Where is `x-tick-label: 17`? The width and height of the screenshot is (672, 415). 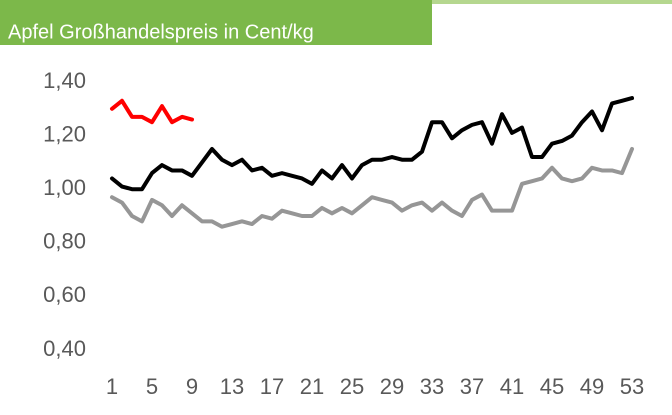 x-tick-label: 17 is located at coordinates (272, 386).